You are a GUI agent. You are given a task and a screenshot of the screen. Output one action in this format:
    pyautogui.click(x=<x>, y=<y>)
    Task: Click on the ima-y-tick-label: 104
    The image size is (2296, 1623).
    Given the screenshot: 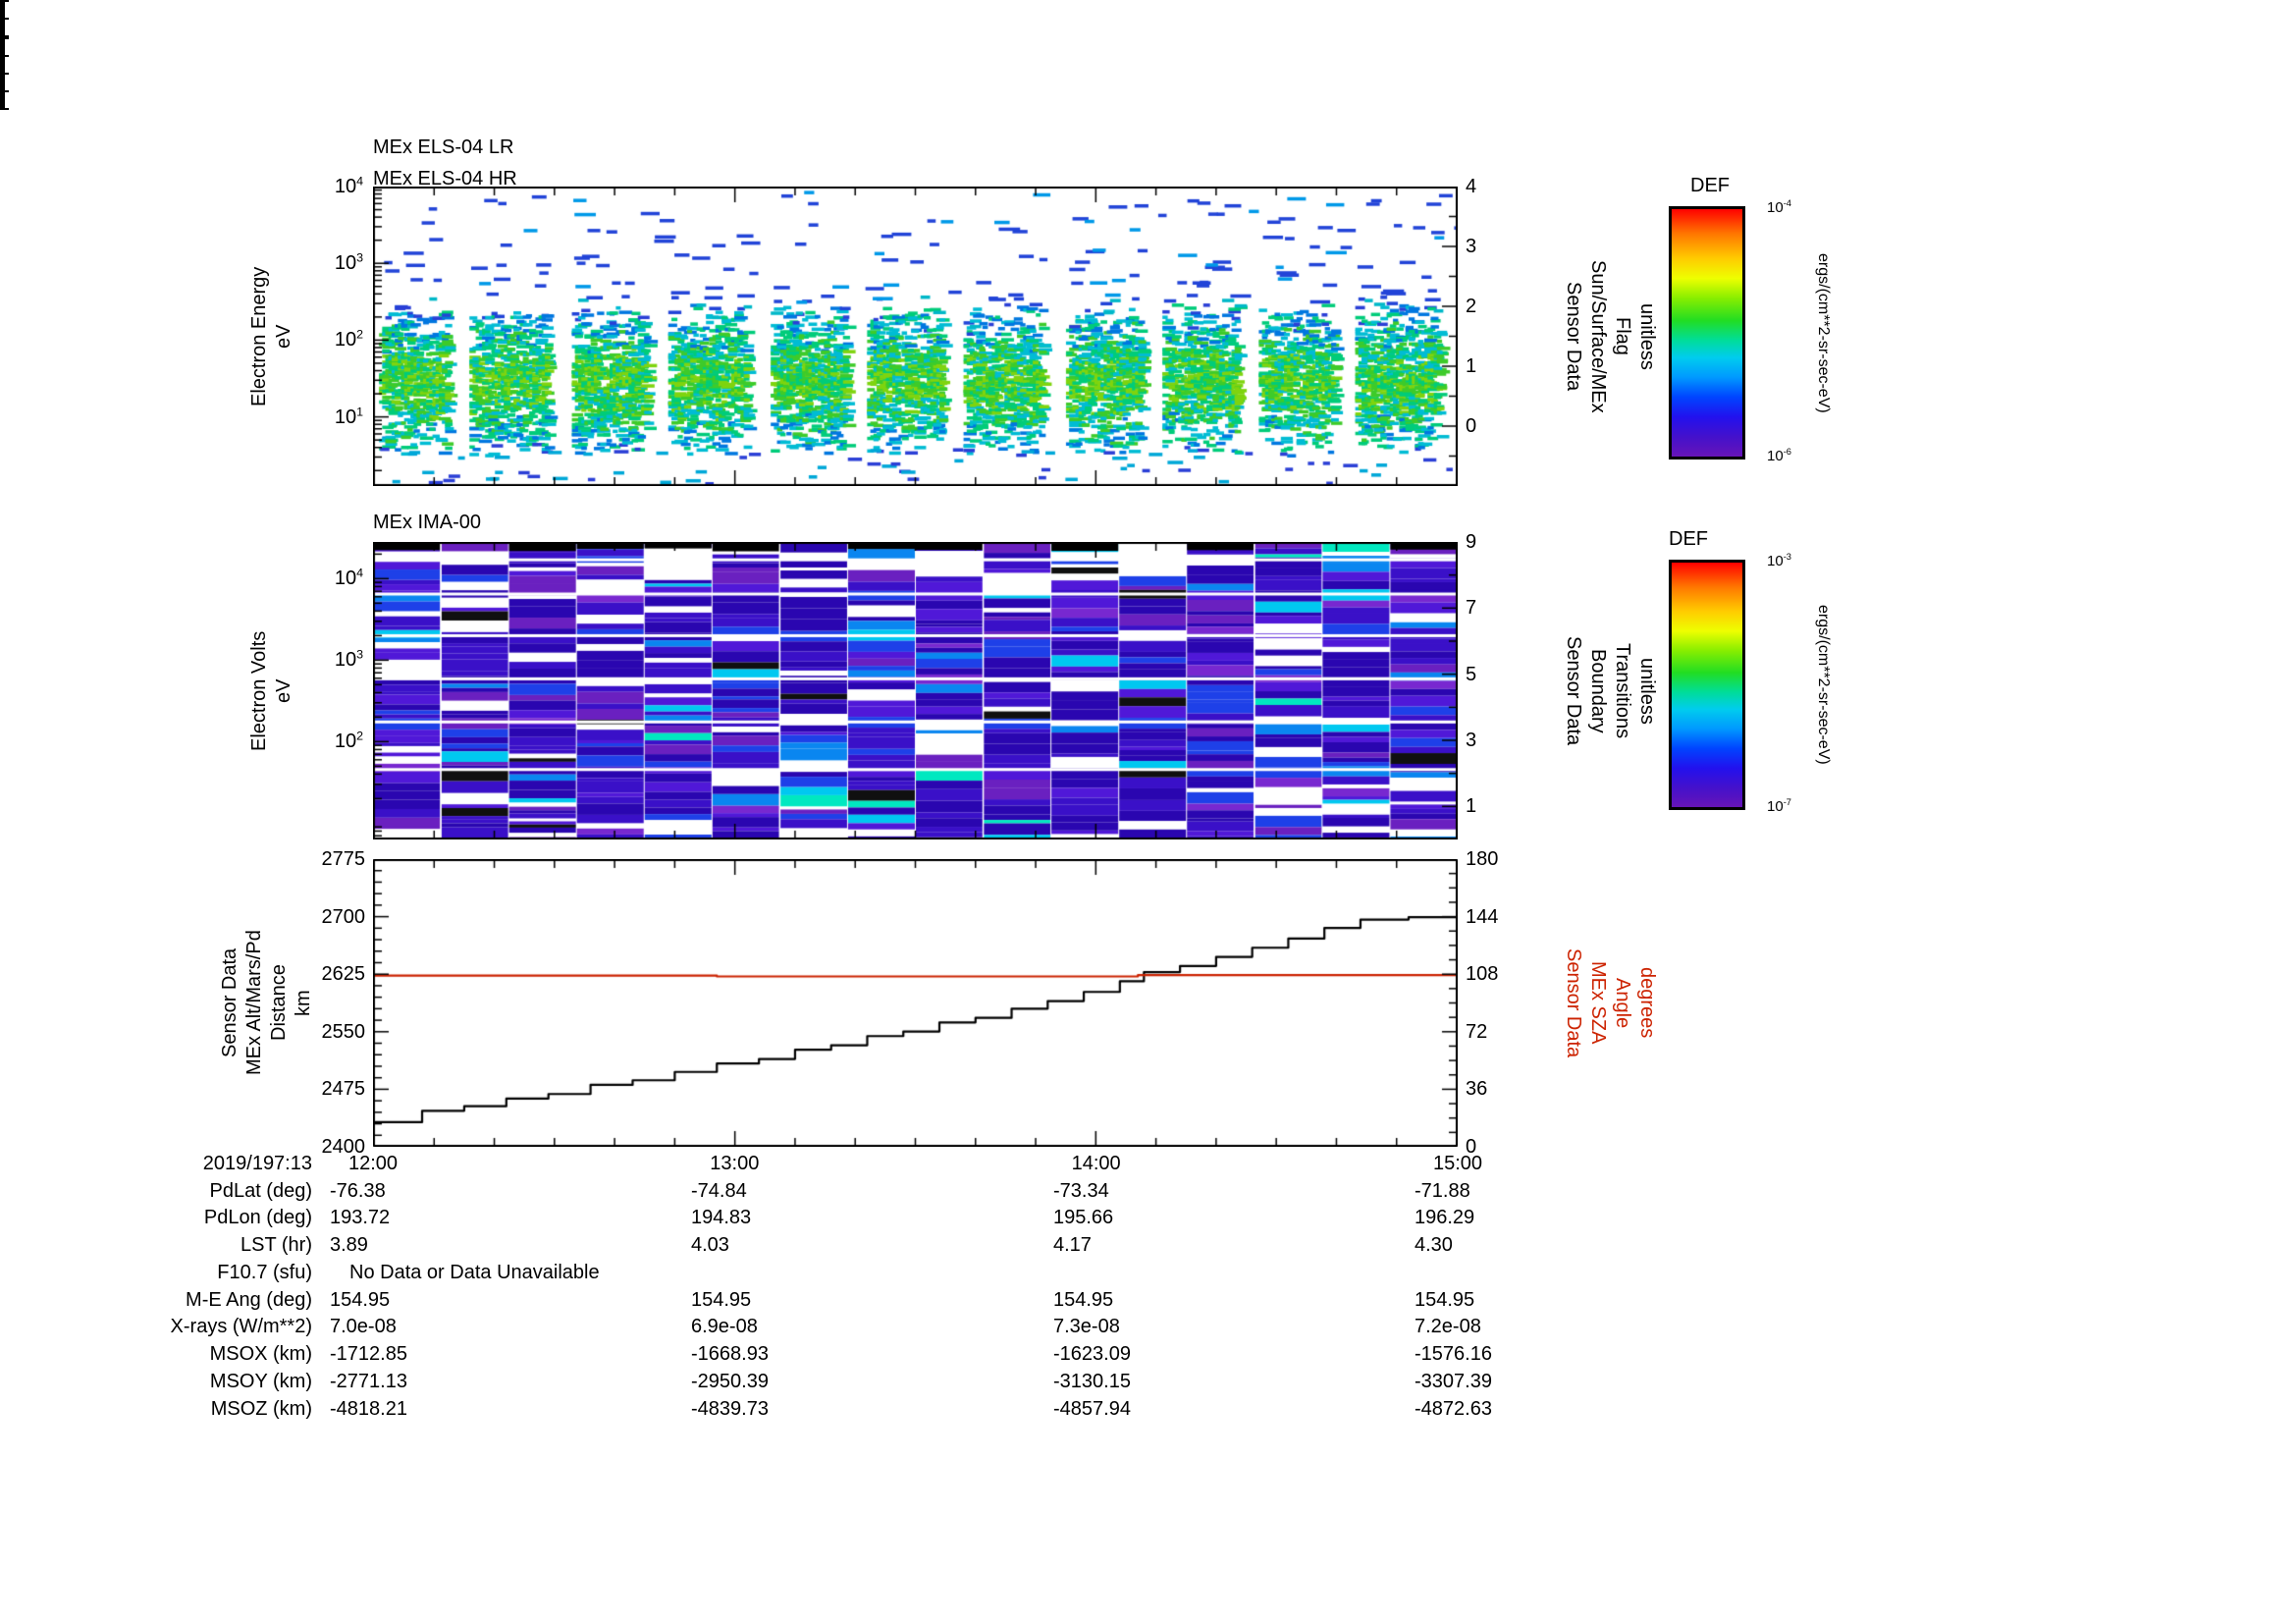 What is the action you would take?
    pyautogui.click(x=328, y=579)
    